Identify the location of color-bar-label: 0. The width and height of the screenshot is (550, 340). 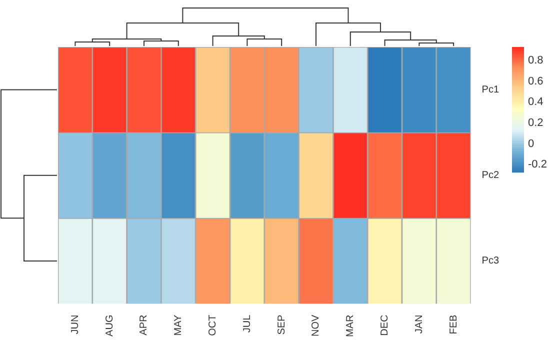
(531, 144).